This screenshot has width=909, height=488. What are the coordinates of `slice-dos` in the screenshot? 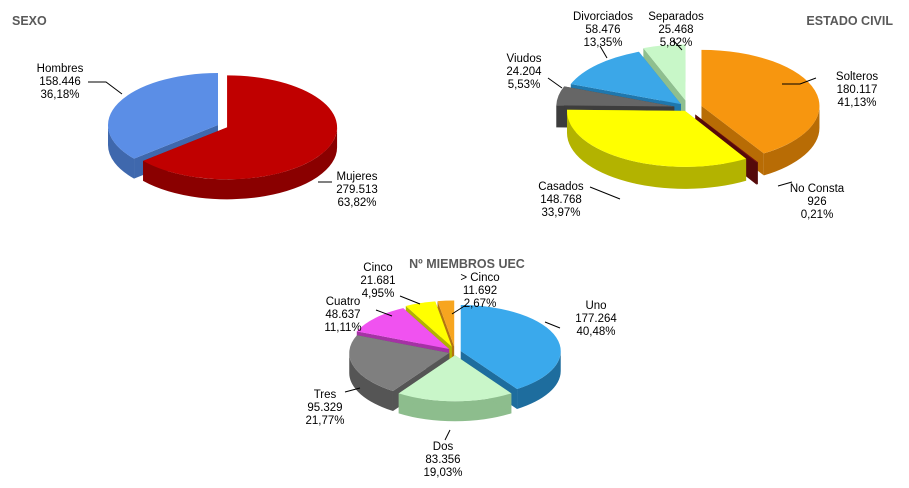 It's located at (455, 388).